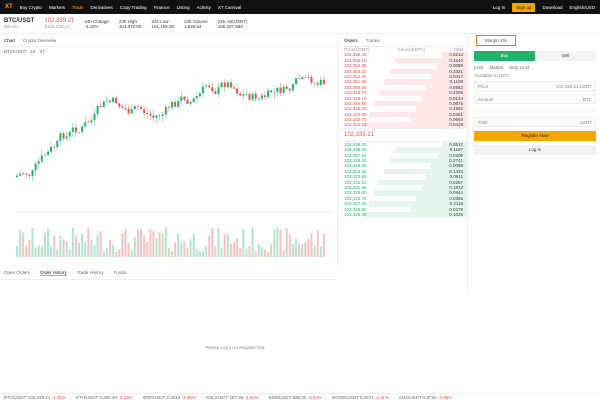 The image size is (600, 400). Describe the element at coordinates (372, 40) in the screenshot. I see `tab: Trades` at that location.